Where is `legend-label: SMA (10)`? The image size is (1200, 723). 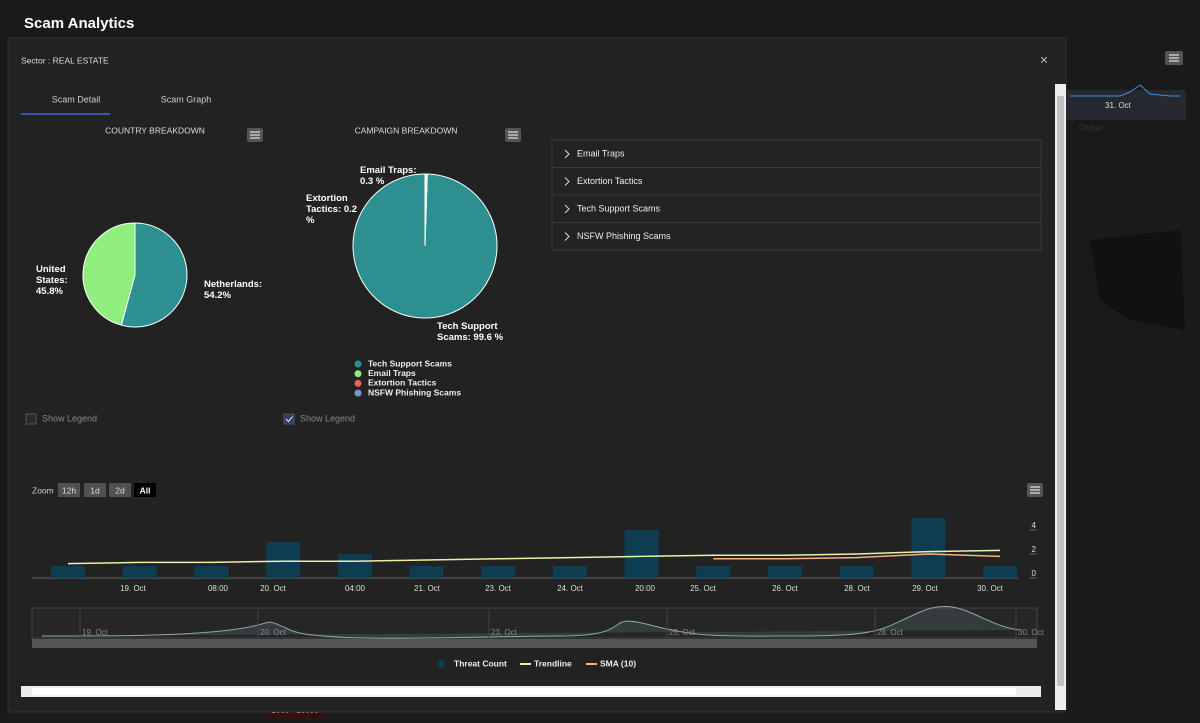 legend-label: SMA (10) is located at coordinates (618, 663).